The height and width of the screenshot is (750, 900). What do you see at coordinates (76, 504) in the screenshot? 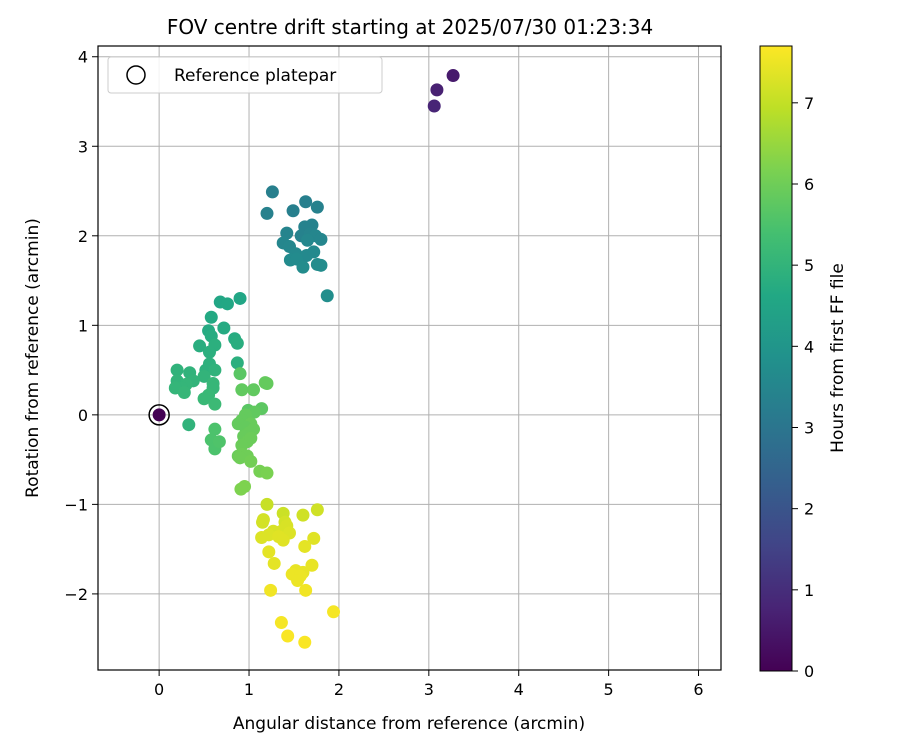
I see `y-tick-label: −1` at bounding box center [76, 504].